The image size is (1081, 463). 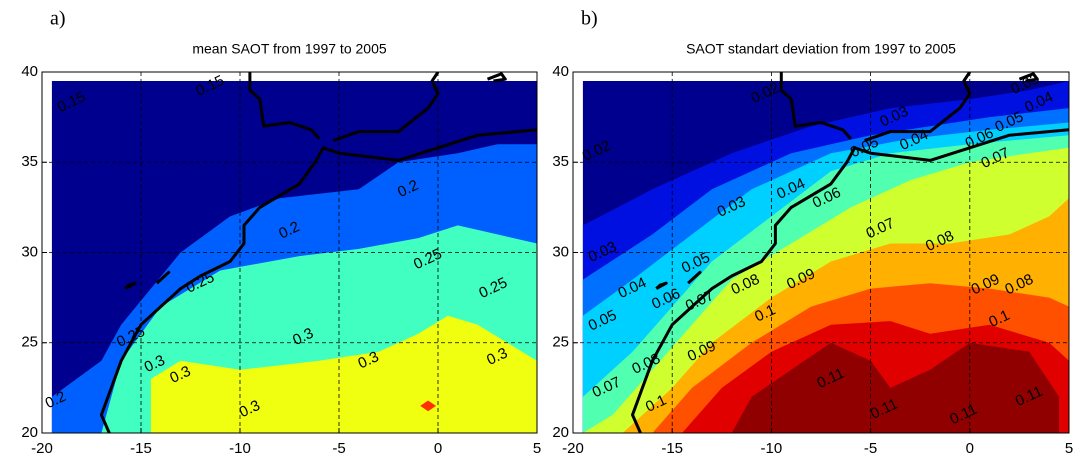 I want to click on chart-title: mean SAOT from 1997 to 2005, so click(x=289, y=49).